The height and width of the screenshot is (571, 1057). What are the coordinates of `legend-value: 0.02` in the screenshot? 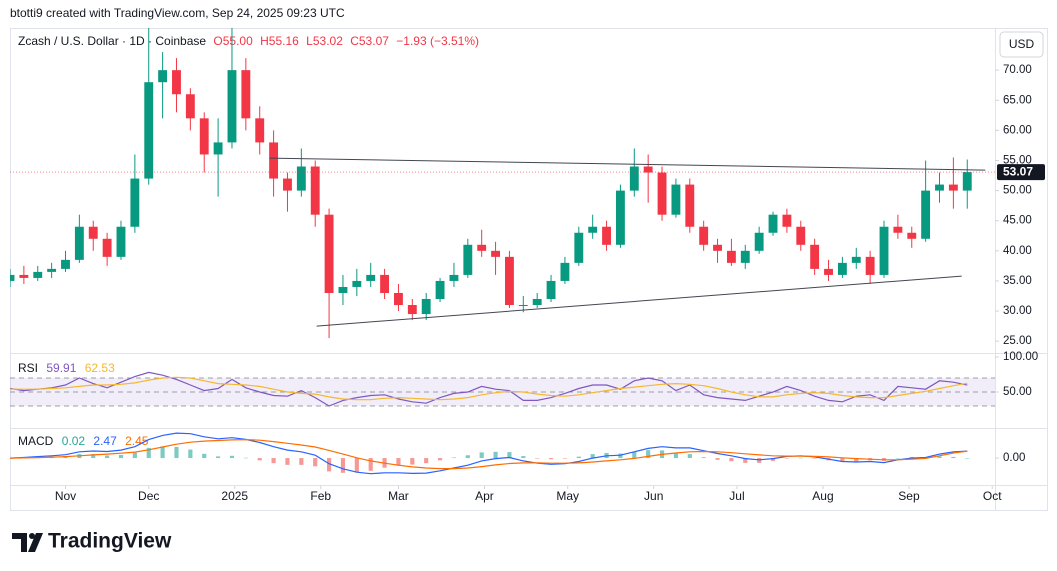 It's located at (74, 441).